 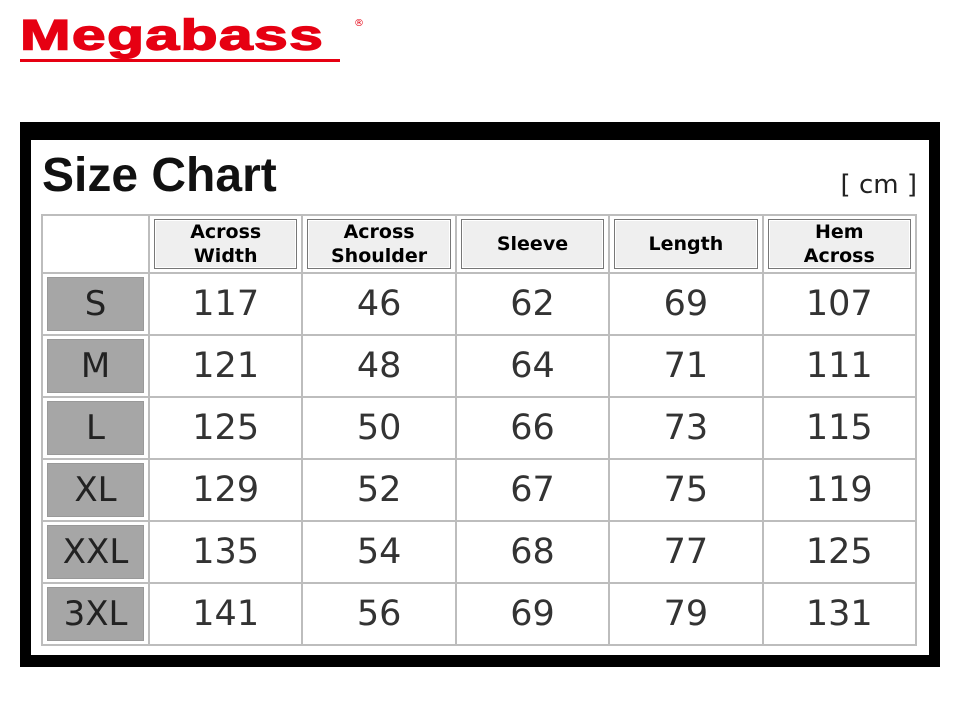 I want to click on value-cell: 117, so click(x=225, y=304).